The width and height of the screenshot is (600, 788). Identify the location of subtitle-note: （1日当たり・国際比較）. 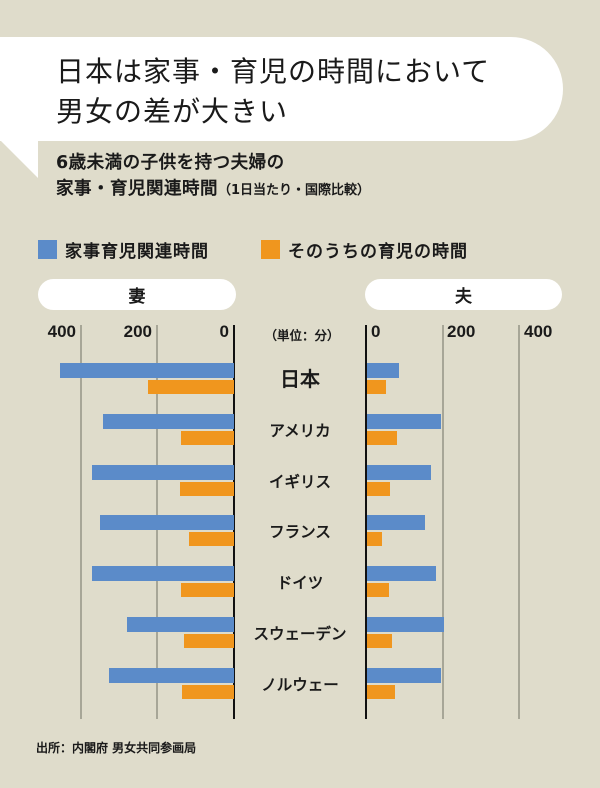
(294, 190).